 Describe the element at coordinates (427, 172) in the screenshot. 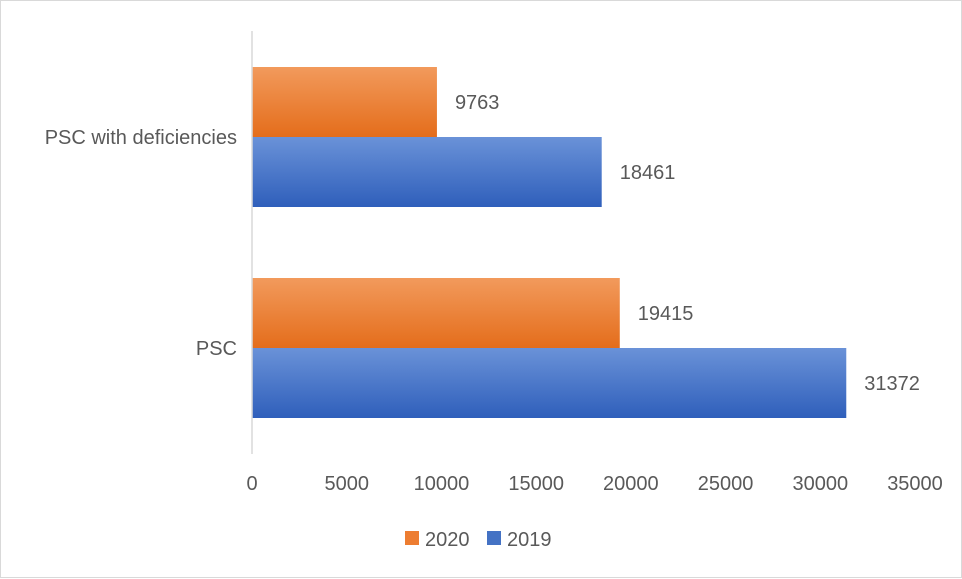

I see `bar-2019-psc-with-deficiencies` at that location.